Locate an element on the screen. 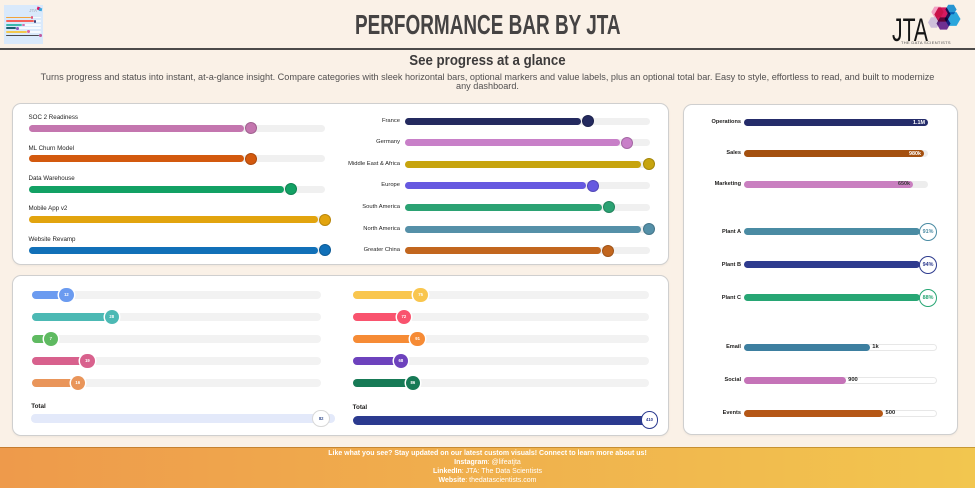  svg-text: THE DATA SCIENTISTS is located at coordinates (926, 42).